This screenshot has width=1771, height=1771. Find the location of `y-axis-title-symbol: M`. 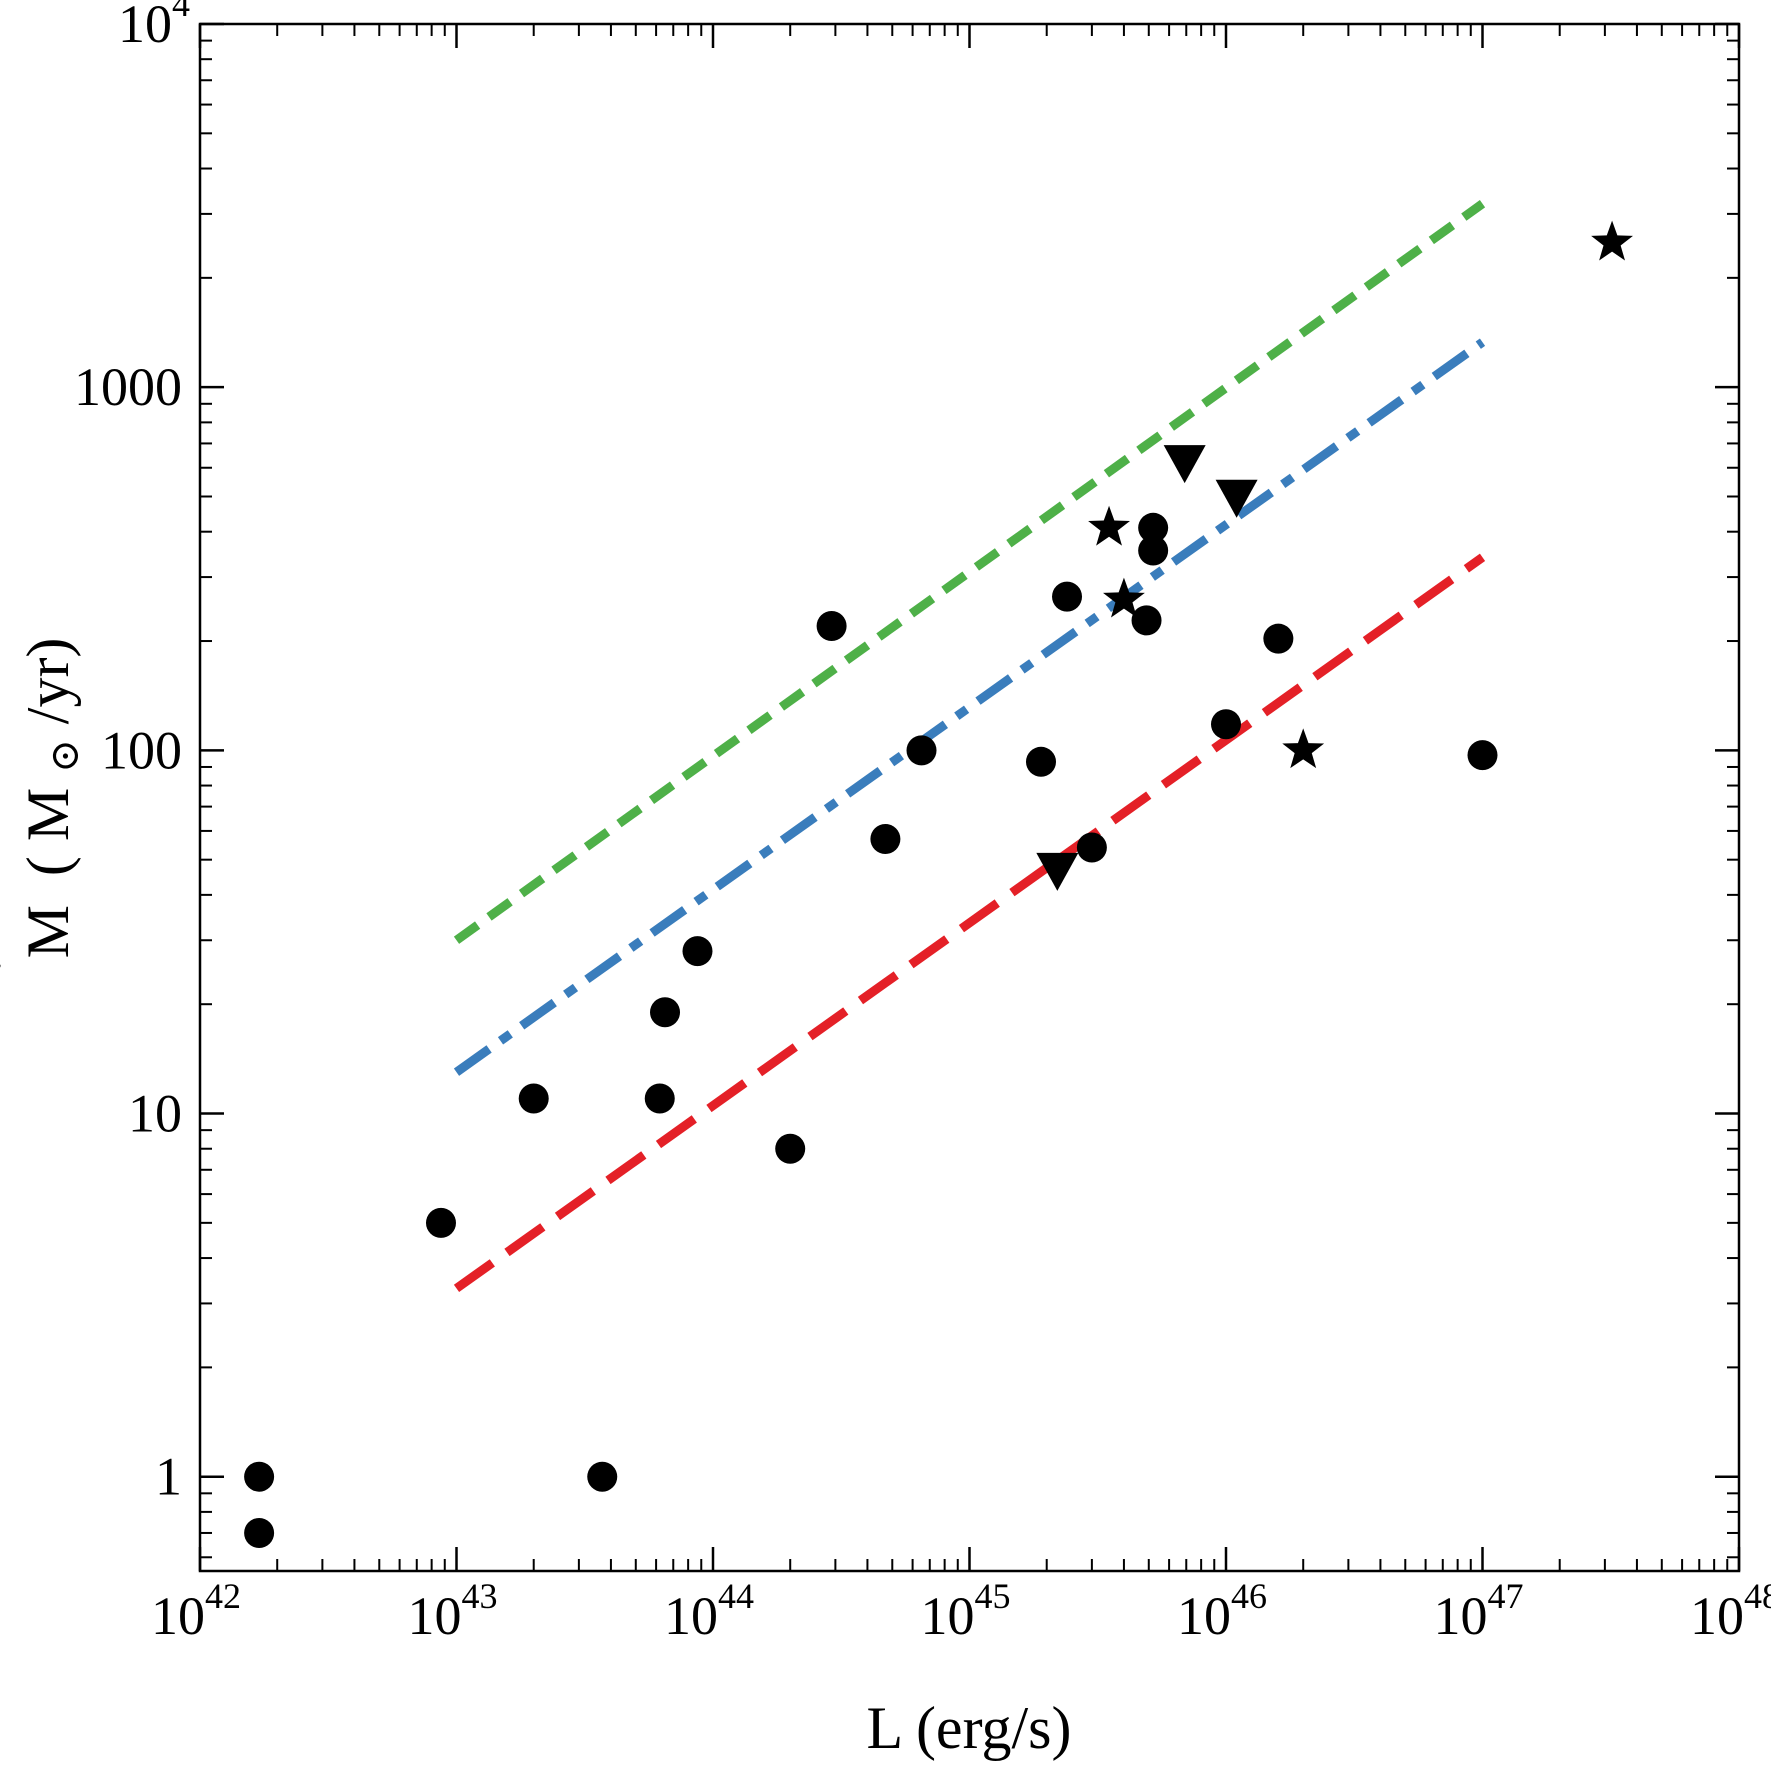

y-axis-title-symbol: M is located at coordinates (48, 931).